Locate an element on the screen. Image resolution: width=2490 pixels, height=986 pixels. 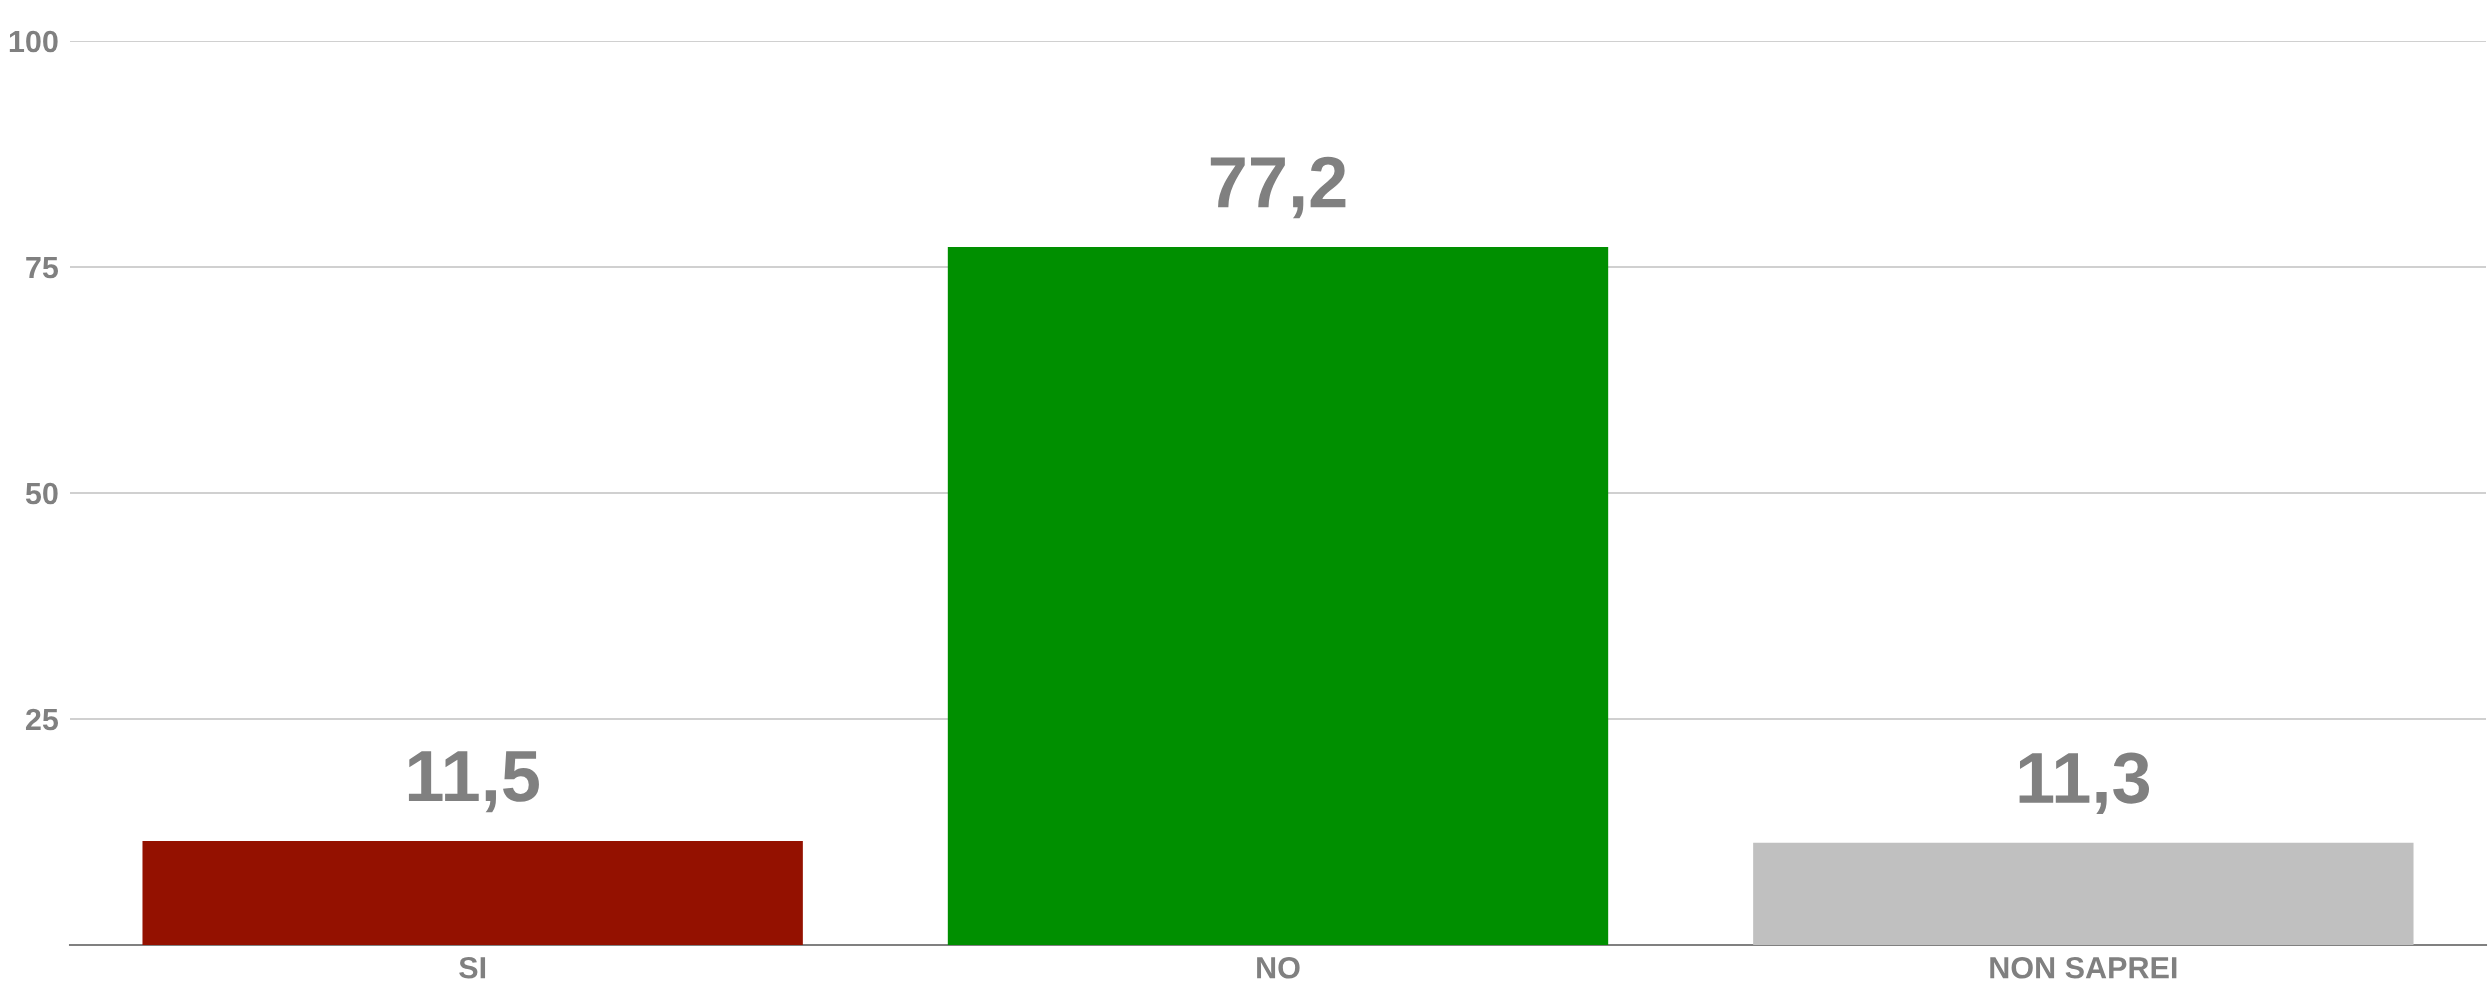
x-tick-label: NO is located at coordinates (1278, 967).